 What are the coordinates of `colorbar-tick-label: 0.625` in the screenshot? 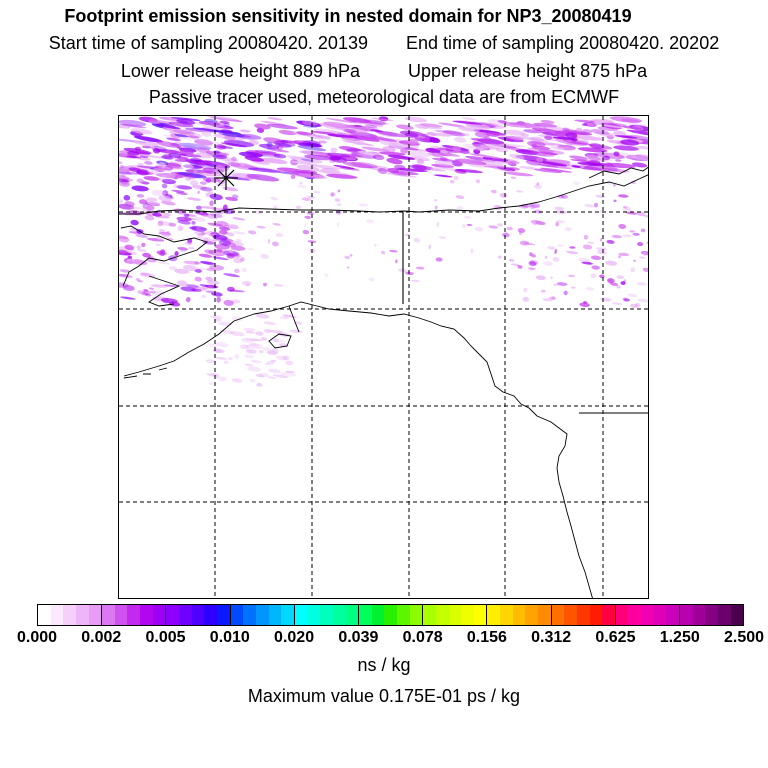 It's located at (615, 637).